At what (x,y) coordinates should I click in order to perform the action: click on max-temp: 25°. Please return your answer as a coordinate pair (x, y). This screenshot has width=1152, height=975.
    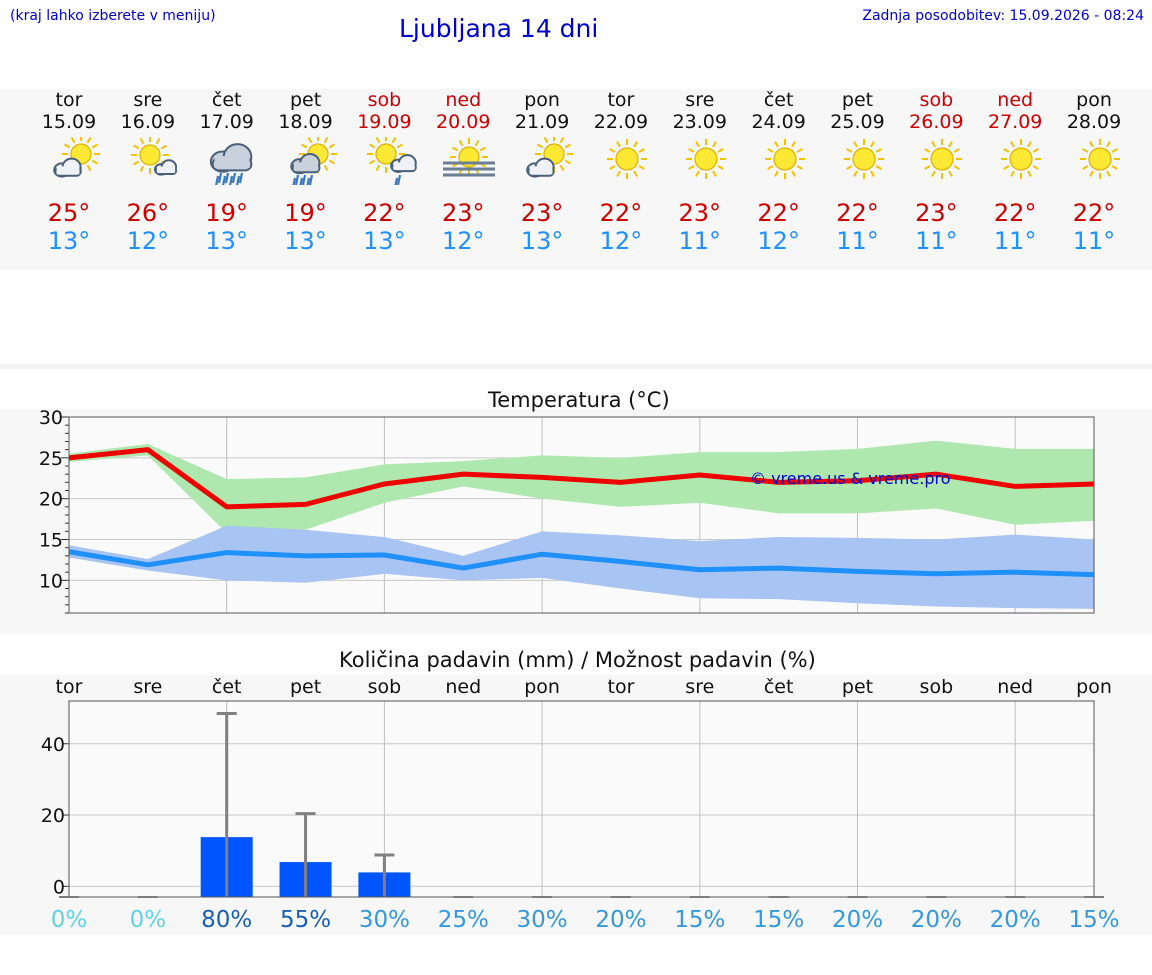
    Looking at the image, I should click on (69, 213).